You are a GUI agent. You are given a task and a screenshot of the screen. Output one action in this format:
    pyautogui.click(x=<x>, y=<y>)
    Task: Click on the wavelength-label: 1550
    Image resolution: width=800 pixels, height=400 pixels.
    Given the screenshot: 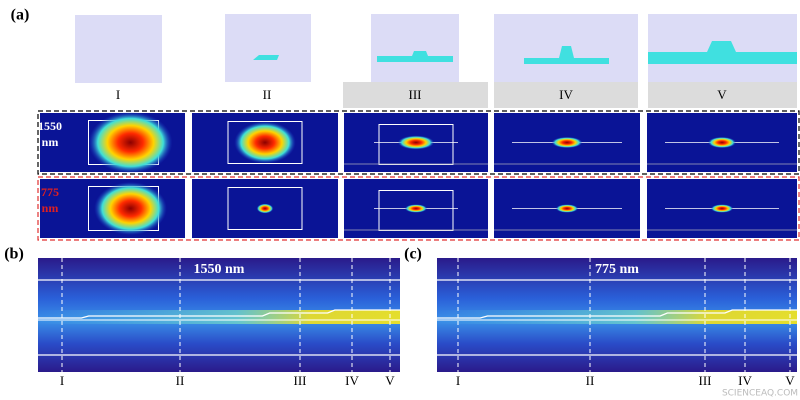 What is the action you would take?
    pyautogui.click(x=50, y=126)
    